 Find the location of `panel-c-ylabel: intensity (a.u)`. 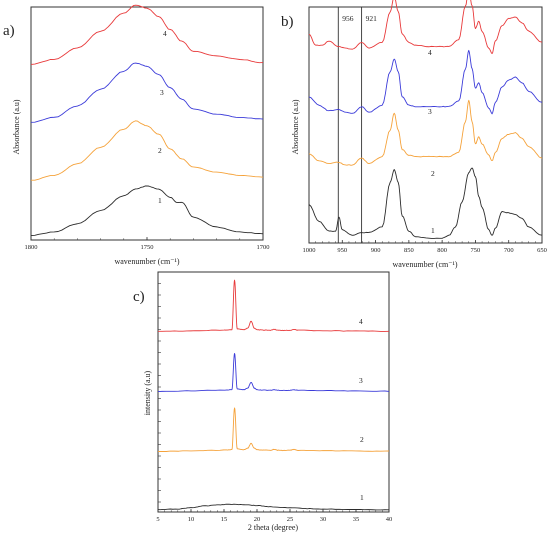

panel-c-ylabel: intensity (a.u) is located at coordinates (147, 392).